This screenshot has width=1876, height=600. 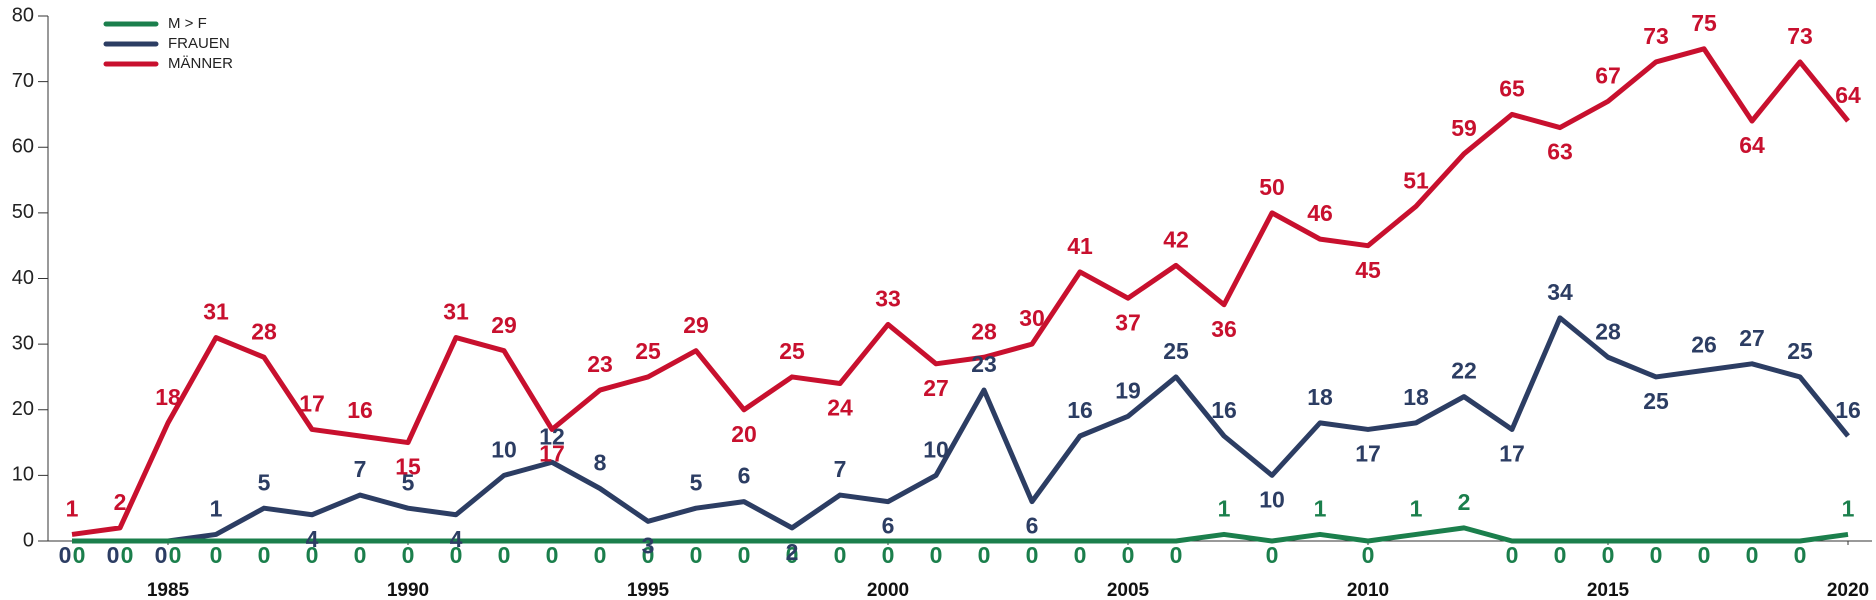 What do you see at coordinates (1032, 318) in the screenshot?
I see `data-label: 30` at bounding box center [1032, 318].